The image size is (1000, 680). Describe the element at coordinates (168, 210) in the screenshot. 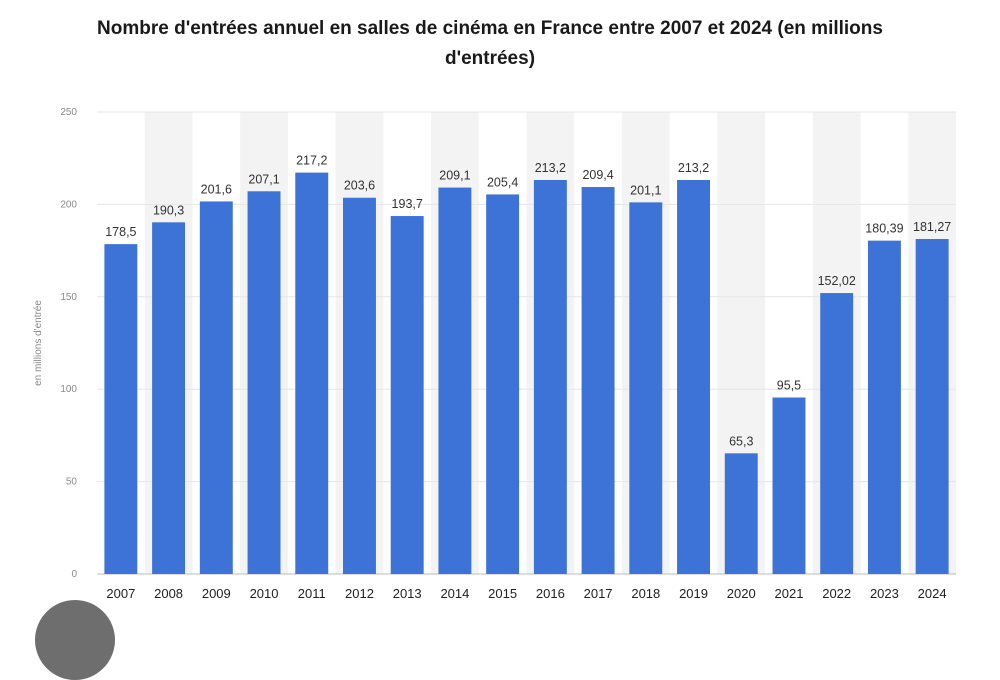

I see `data-label-2008: 190,3` at that location.